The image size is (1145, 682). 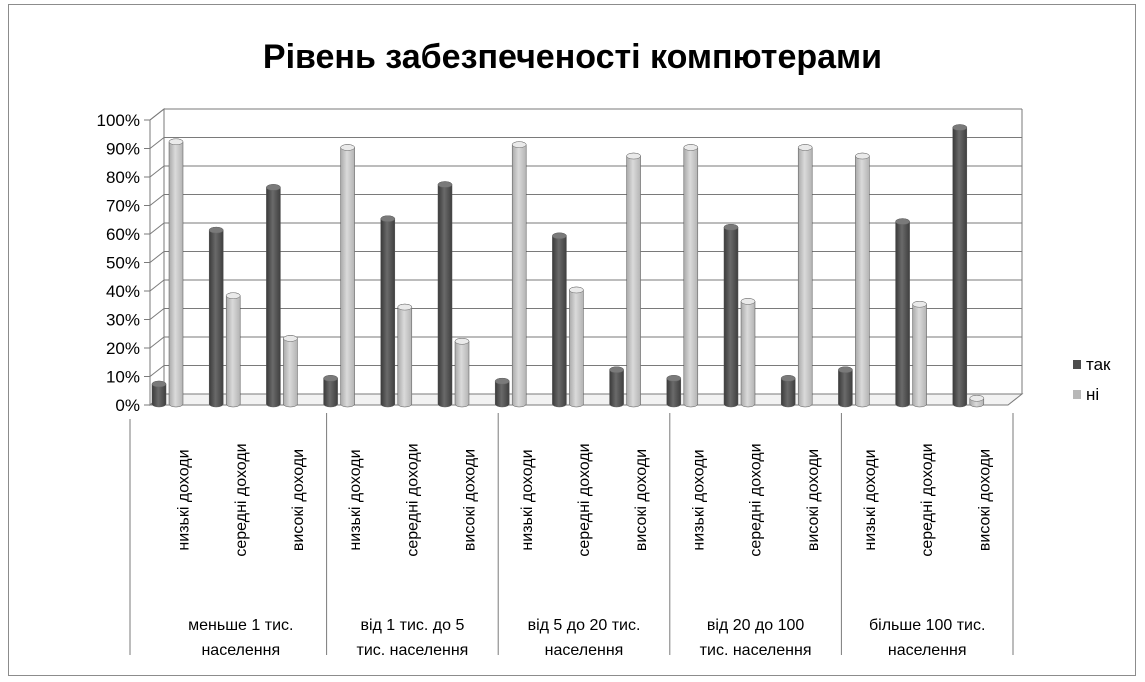 What do you see at coordinates (674, 391) in the screenshot?
I see `bar-так-3-0` at bounding box center [674, 391].